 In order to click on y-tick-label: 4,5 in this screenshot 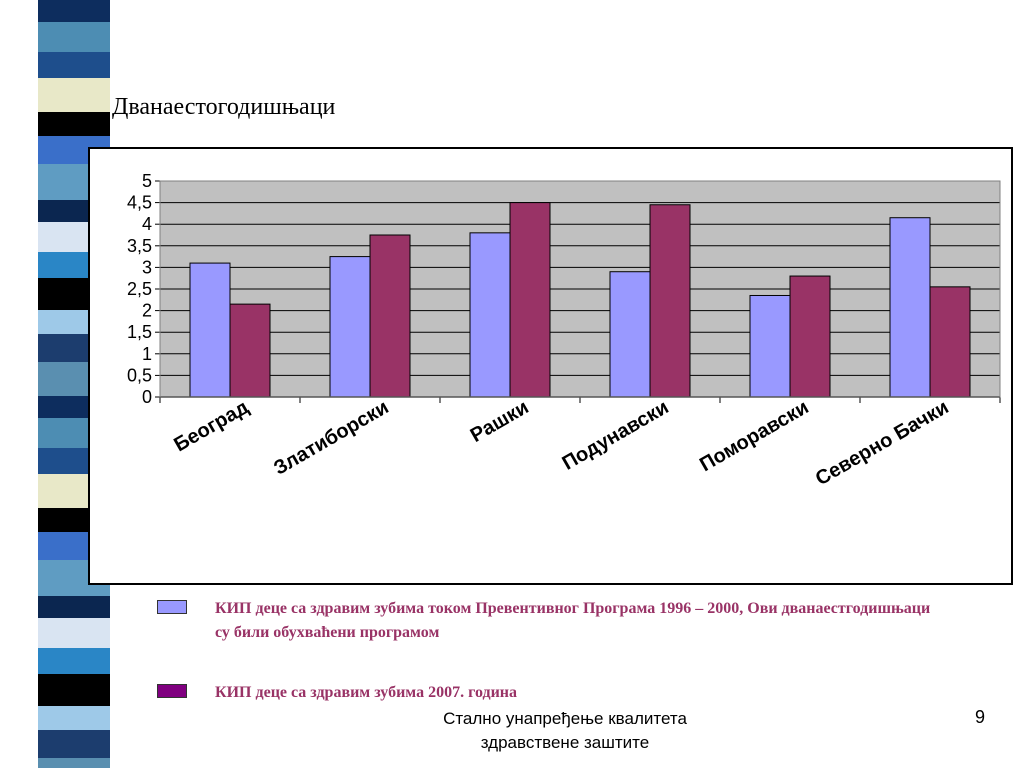, I will do `click(139, 203)`.